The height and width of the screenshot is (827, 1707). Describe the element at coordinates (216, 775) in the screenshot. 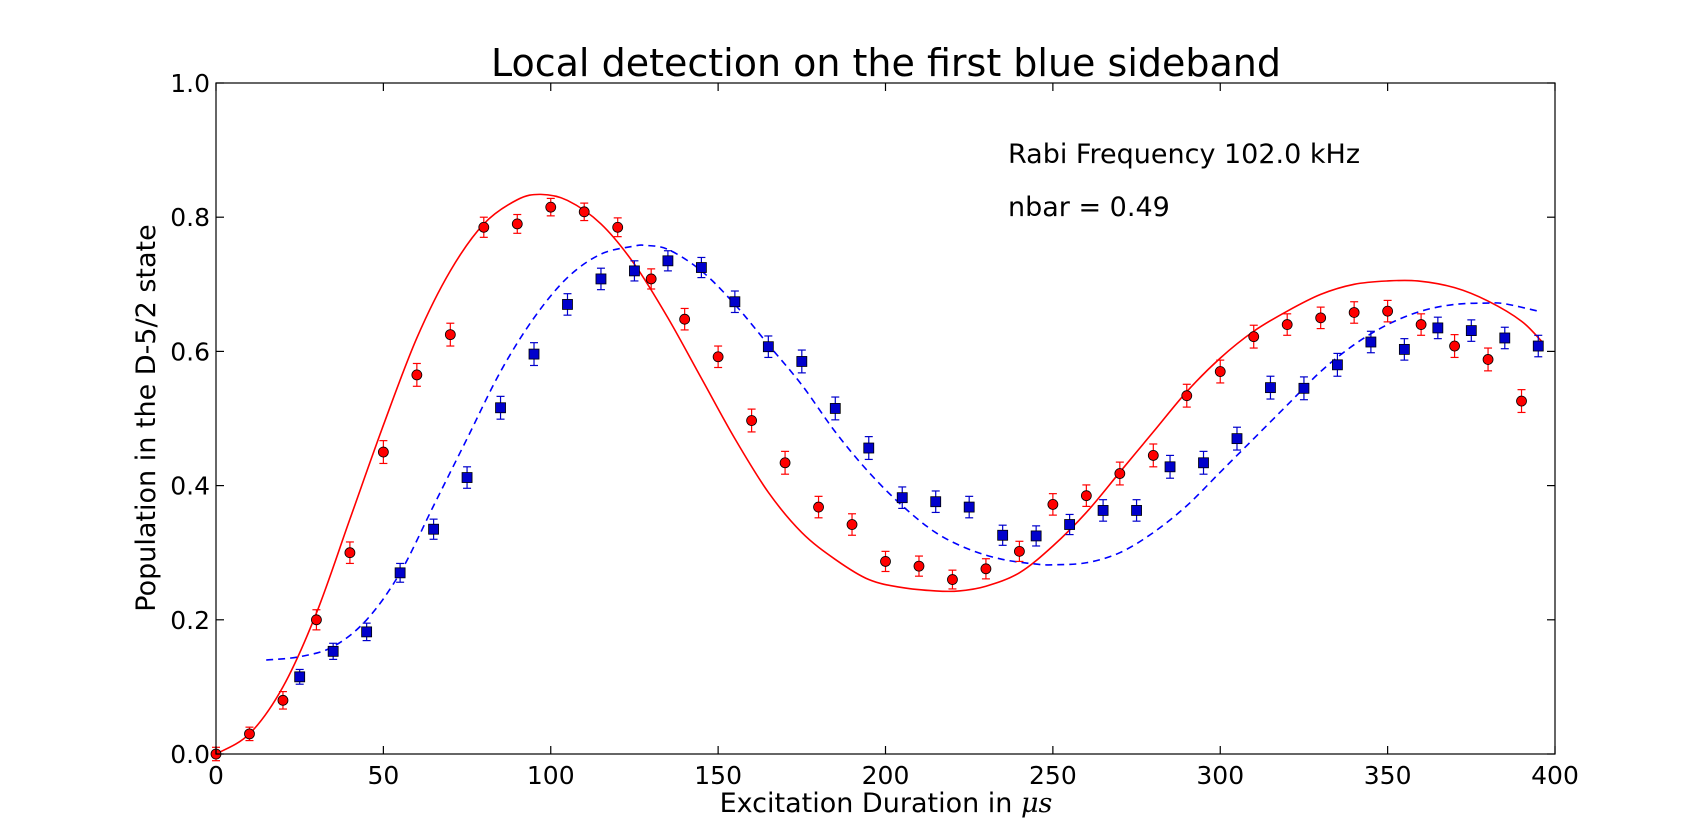

I see `x-tick-label: 0` at that location.